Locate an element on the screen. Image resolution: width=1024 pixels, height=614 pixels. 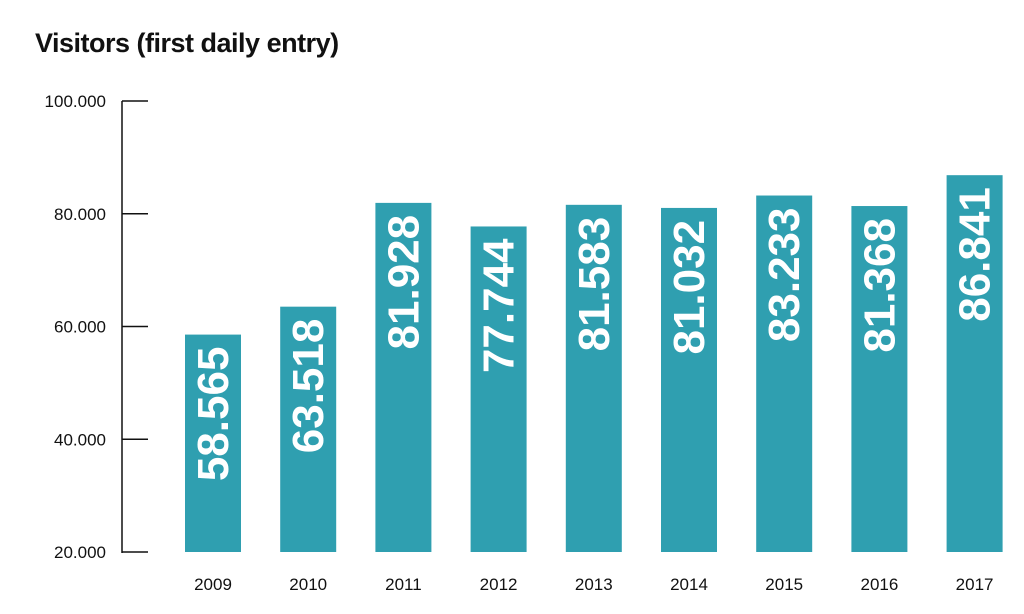
bar-2013 is located at coordinates (593, 378).